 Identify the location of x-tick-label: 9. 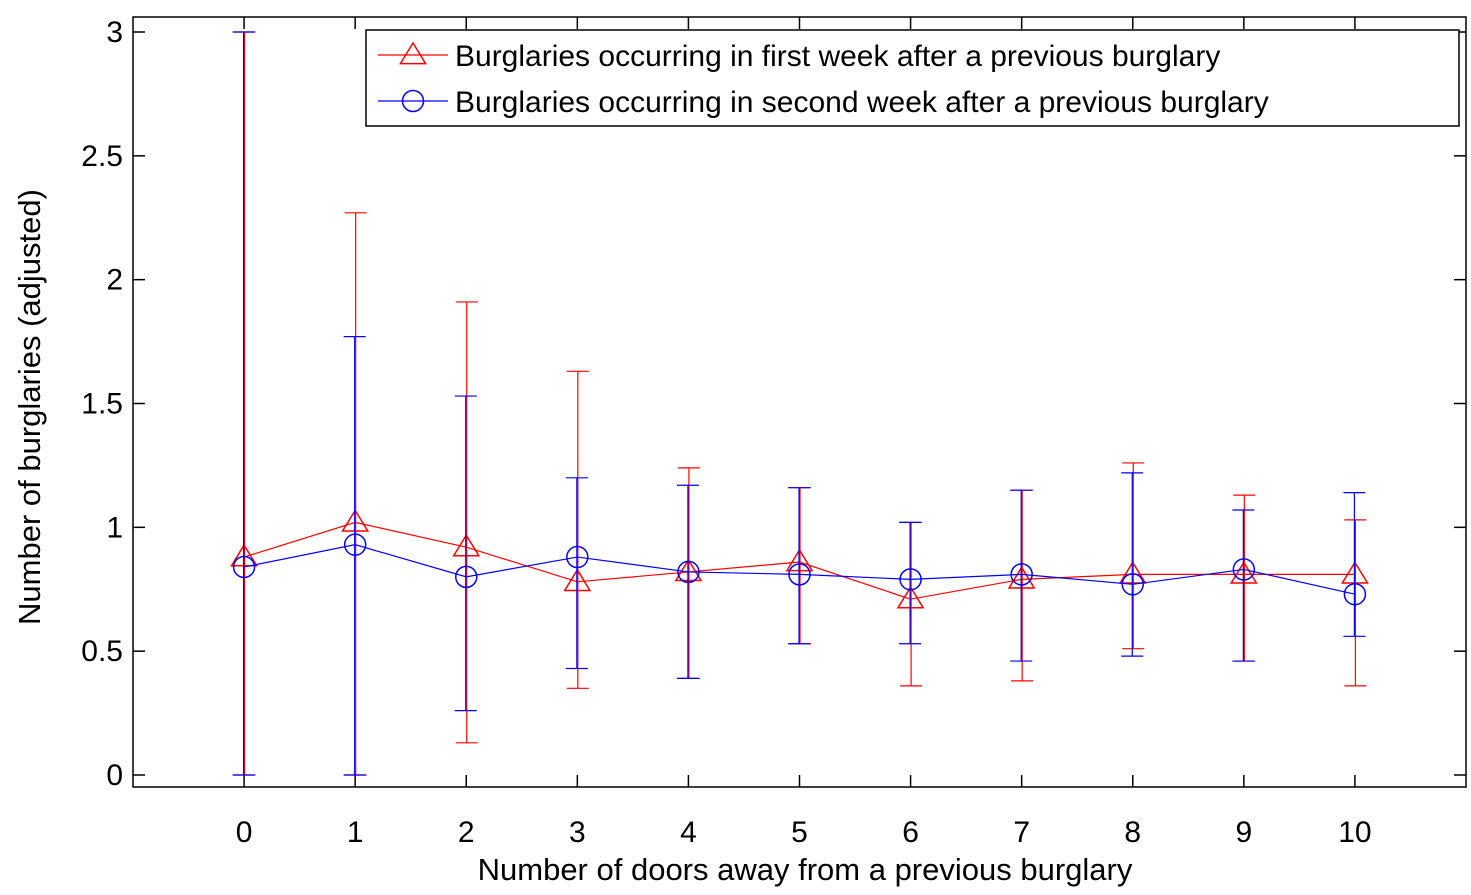
(1243, 832).